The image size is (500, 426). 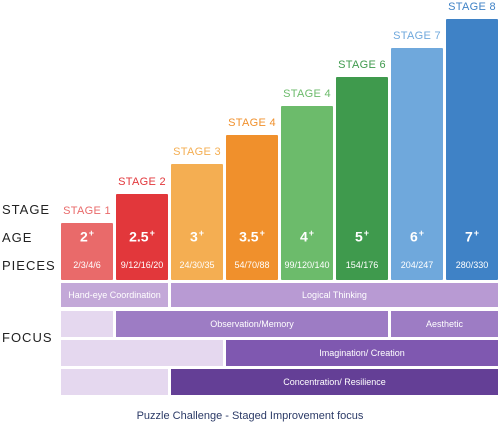 What do you see at coordinates (26, 209) in the screenshot?
I see `row-label-stage: STAGE` at bounding box center [26, 209].